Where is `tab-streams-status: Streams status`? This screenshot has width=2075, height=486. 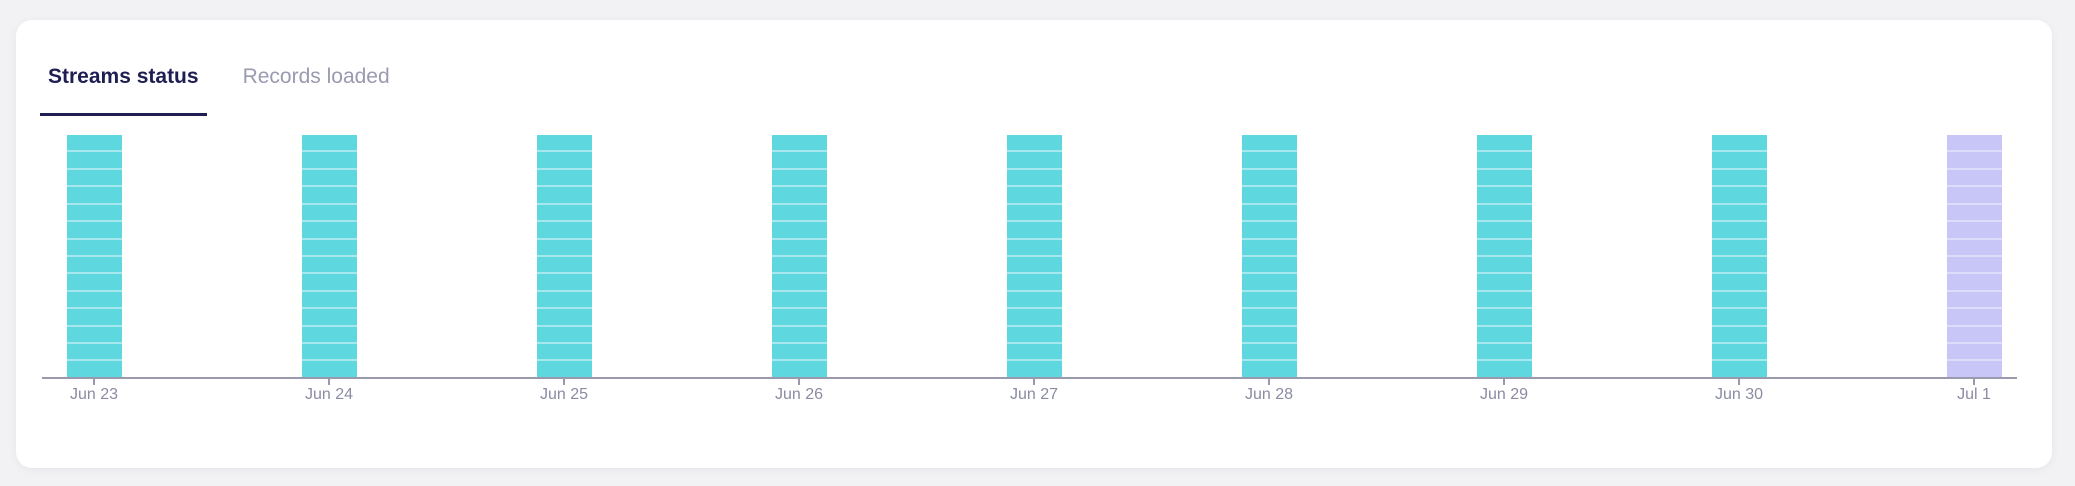 tab-streams-status: Streams status is located at coordinates (123, 68).